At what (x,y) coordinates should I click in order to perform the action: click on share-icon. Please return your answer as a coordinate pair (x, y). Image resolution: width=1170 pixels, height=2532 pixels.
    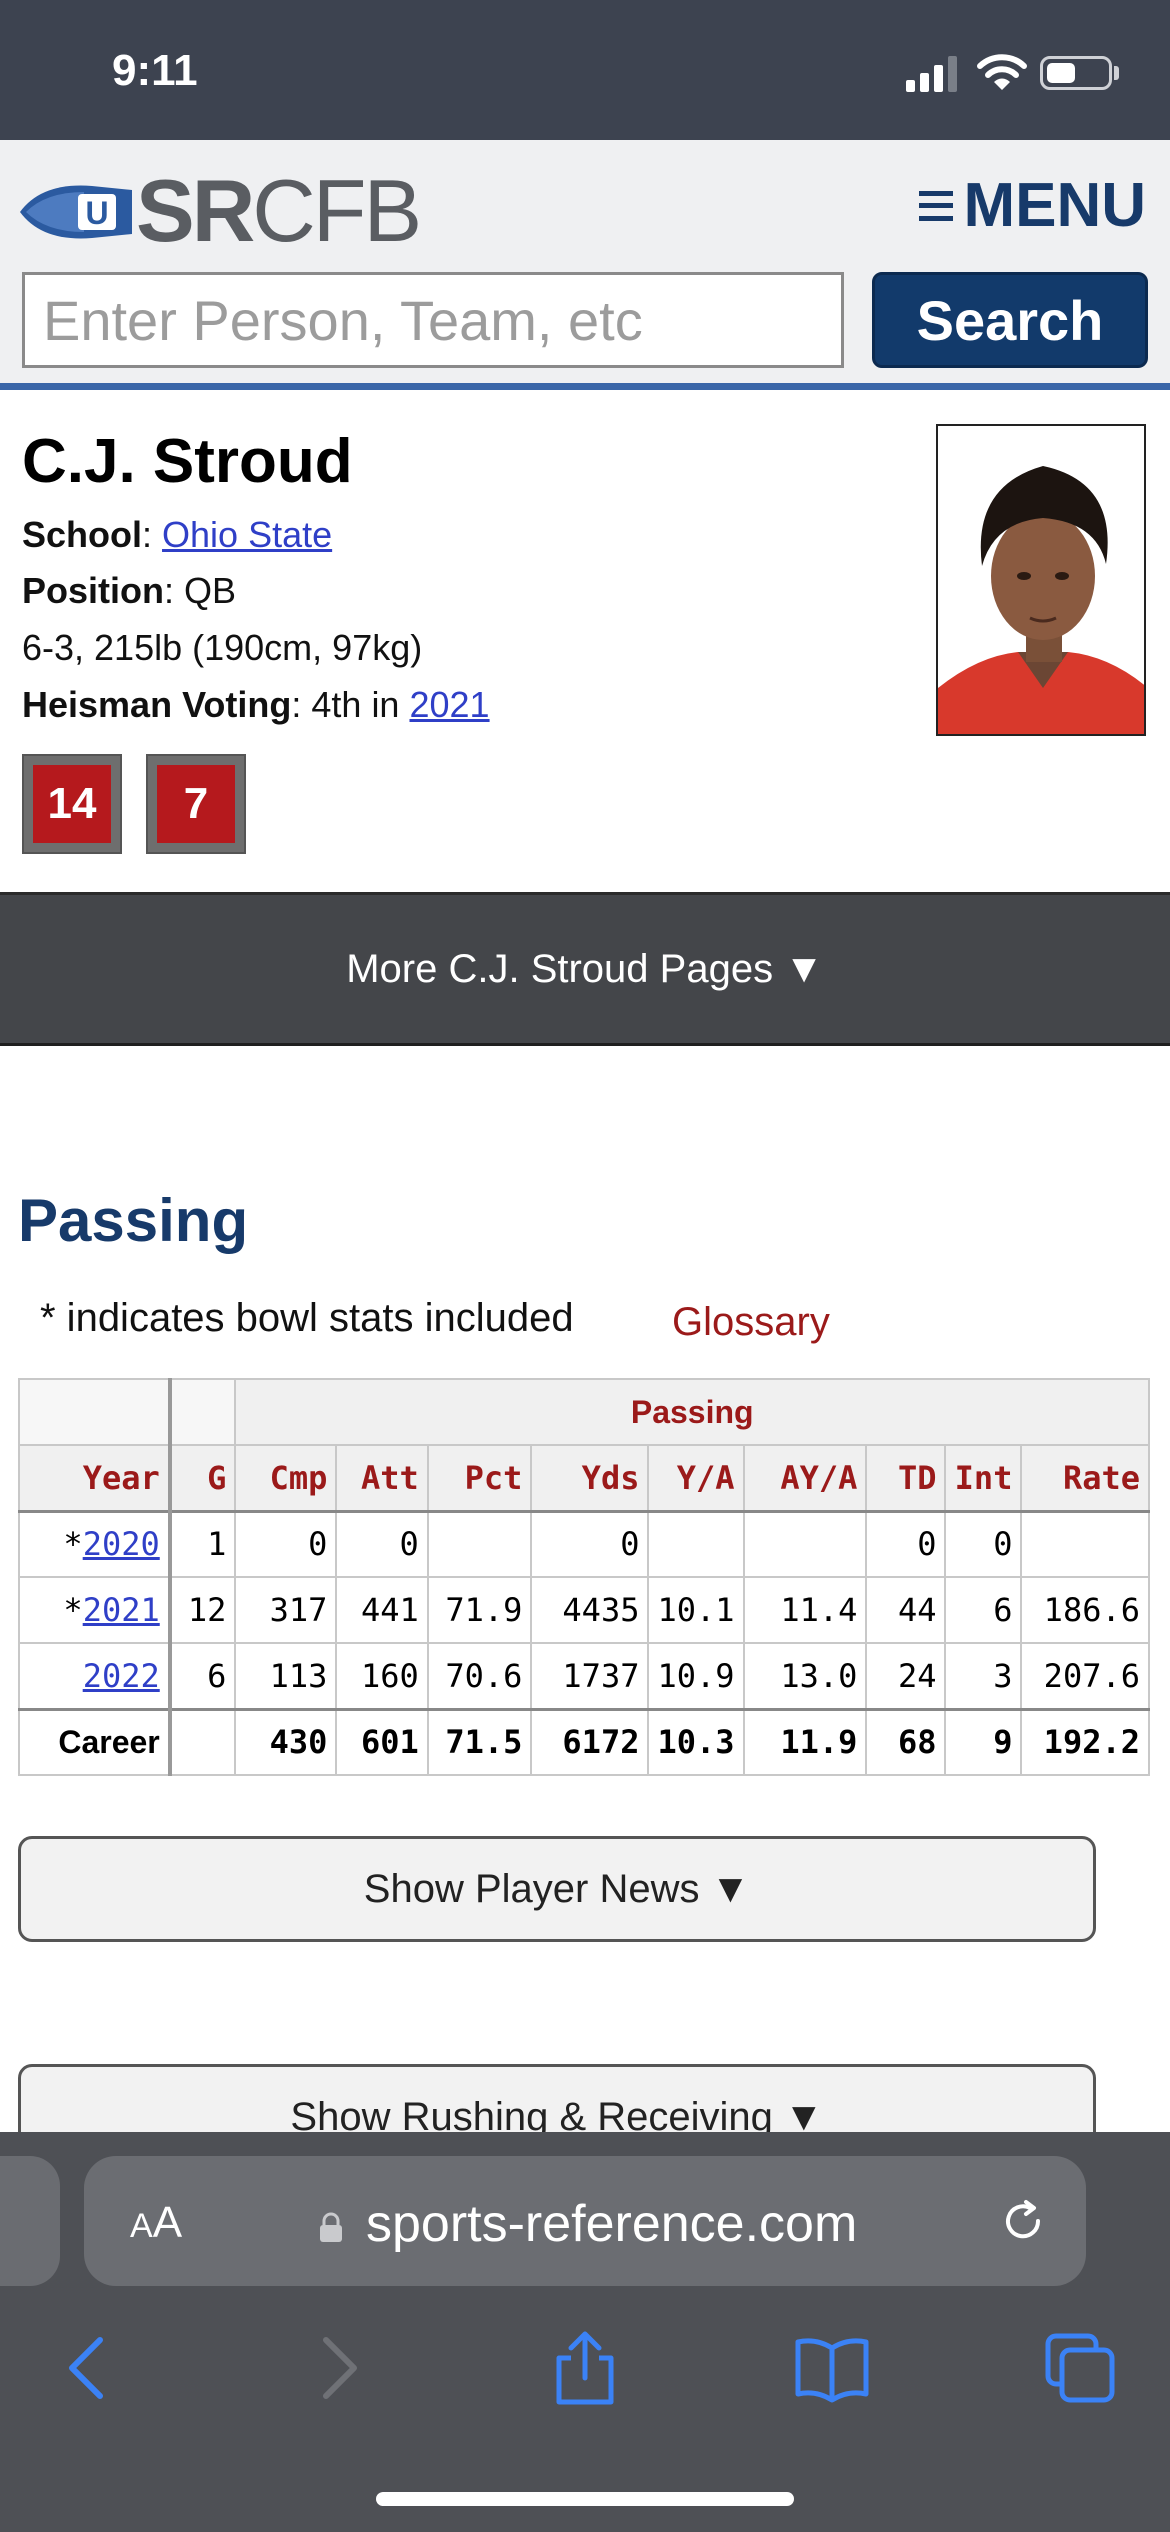
    Looking at the image, I should click on (585, 2368).